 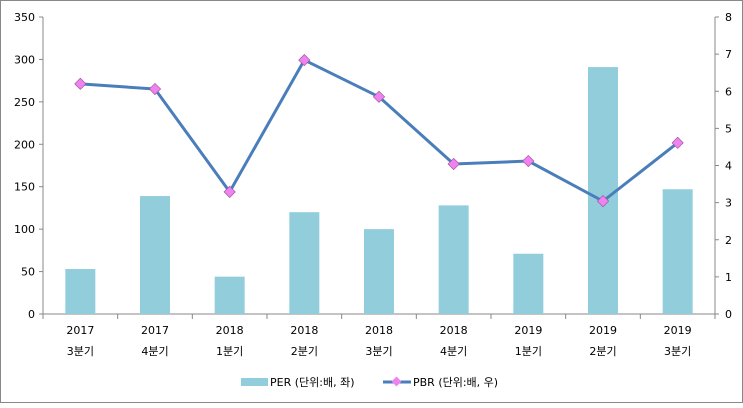 What do you see at coordinates (728, 54) in the screenshot?
I see `right-tick-label: 7` at bounding box center [728, 54].